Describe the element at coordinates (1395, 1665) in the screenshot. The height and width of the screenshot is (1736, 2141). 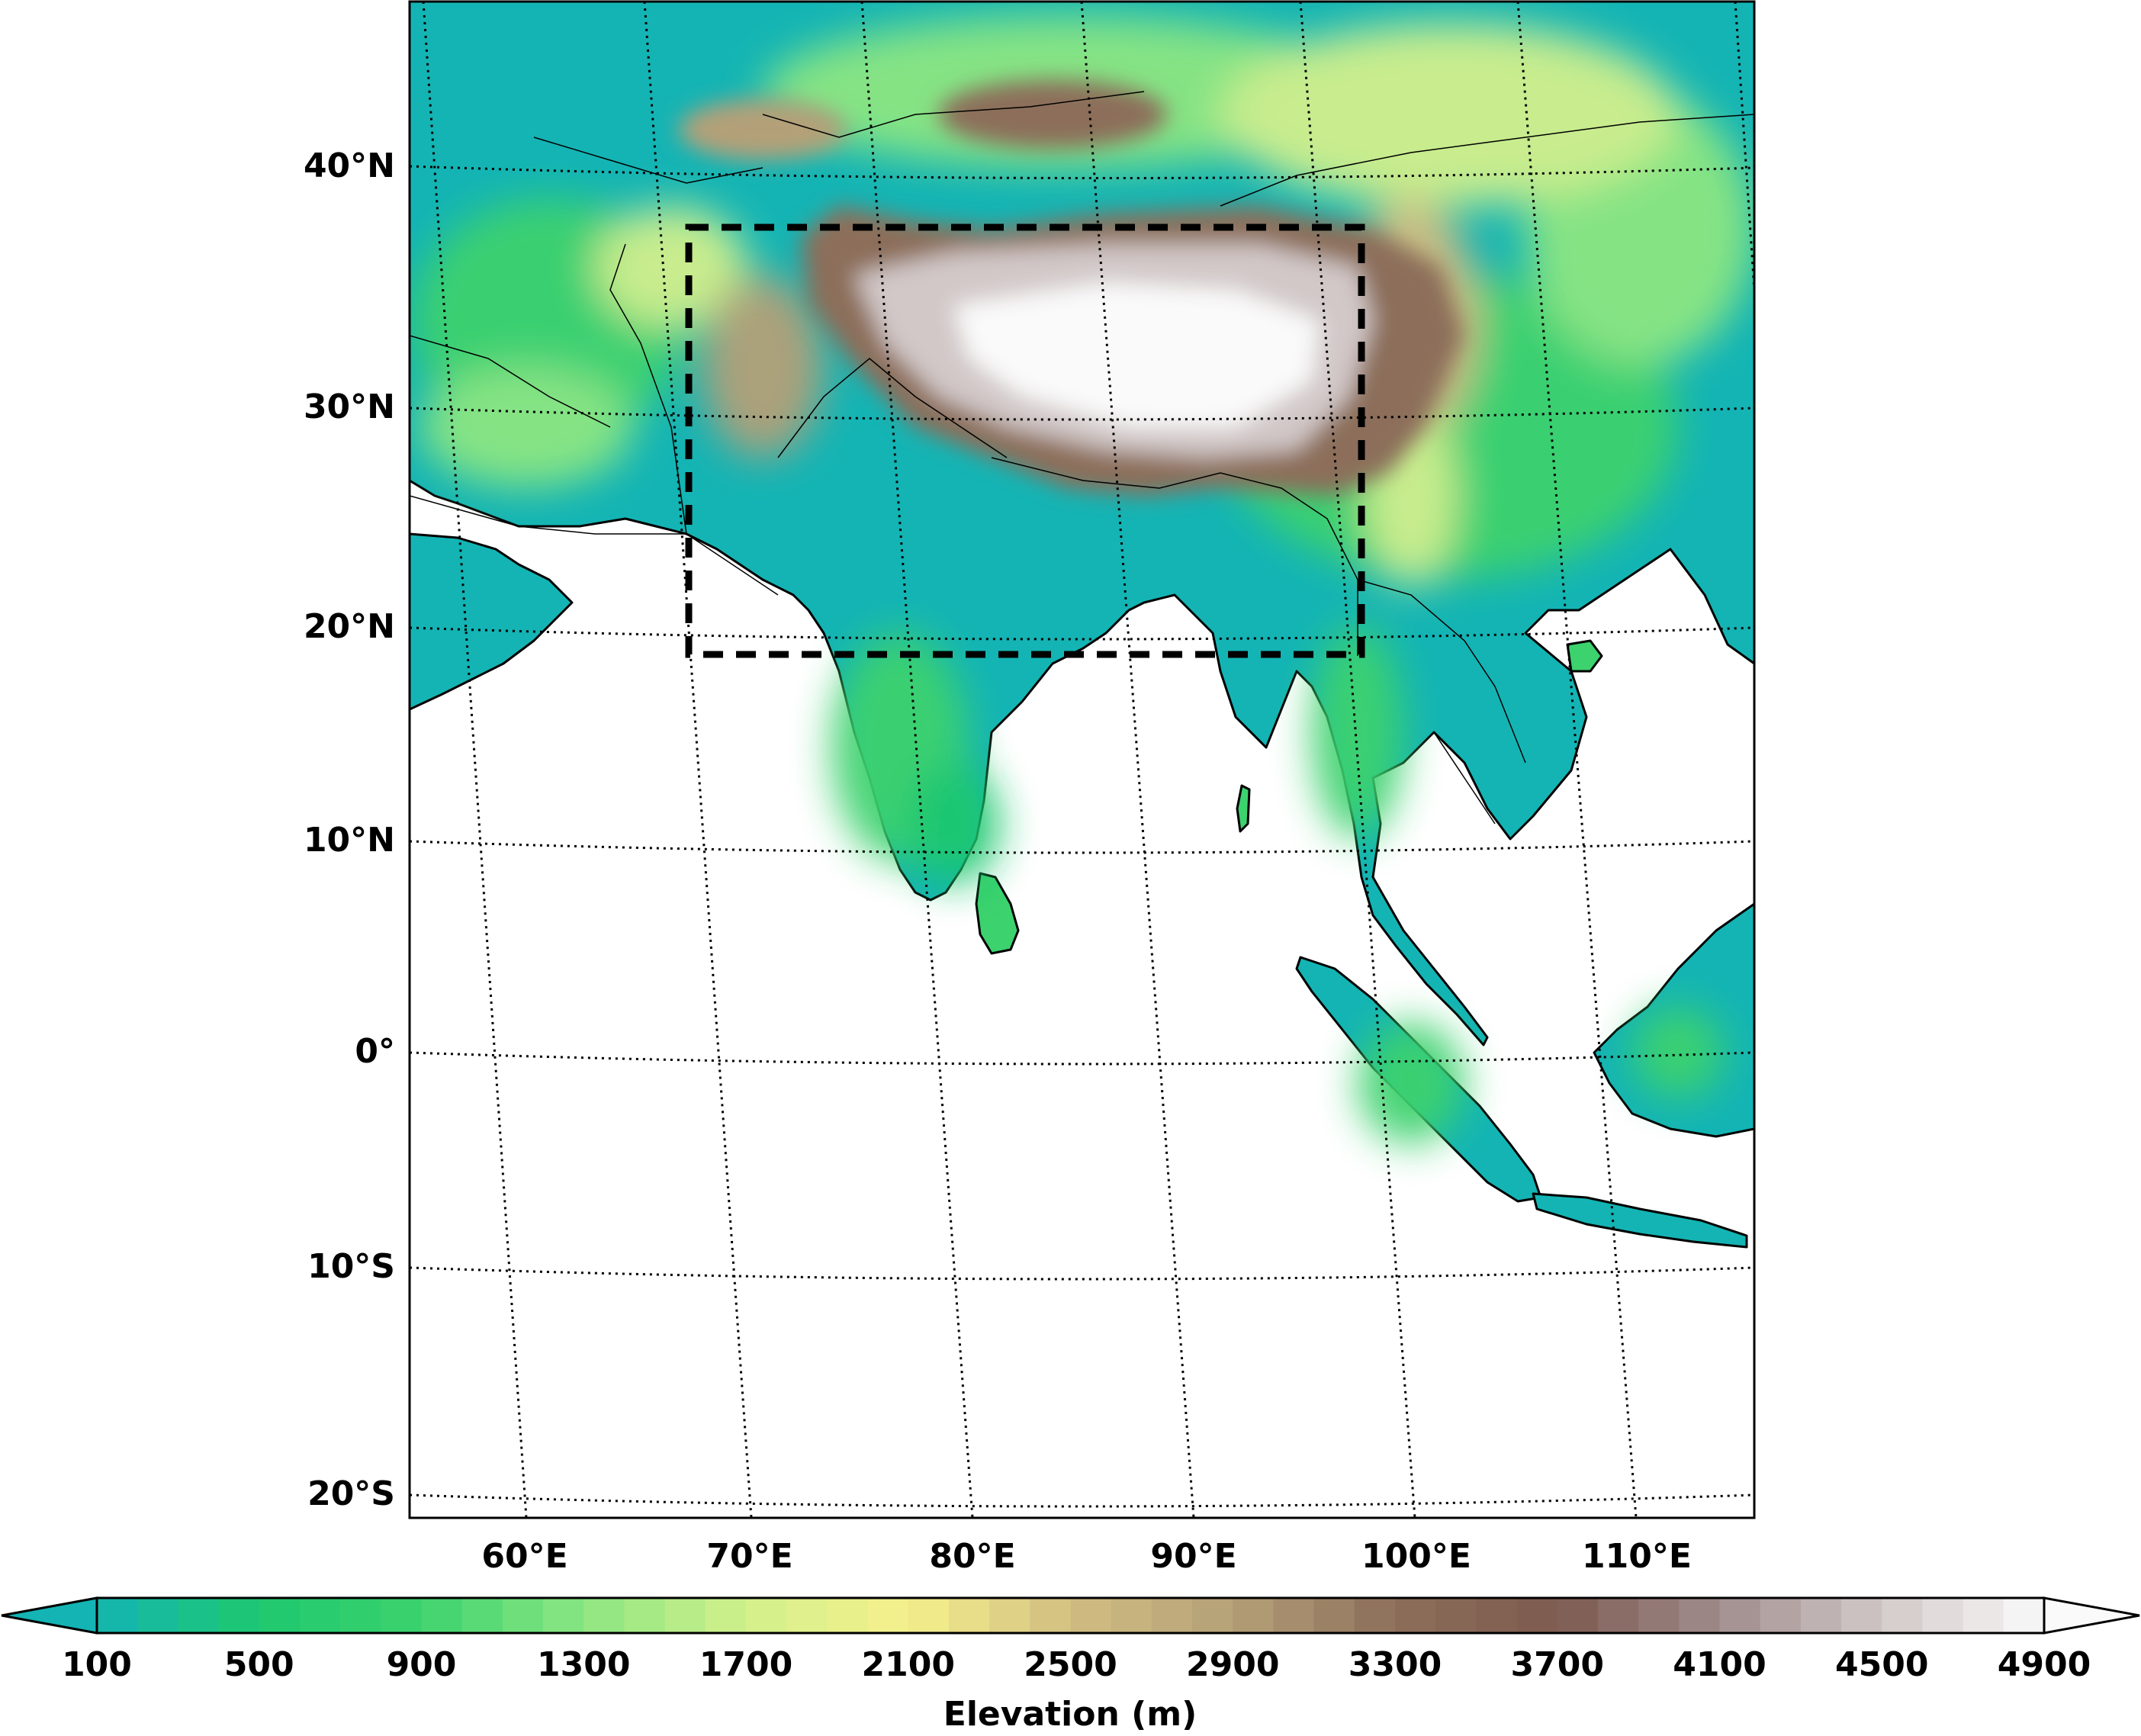
I see `colorbar-tick-label: 3300` at that location.